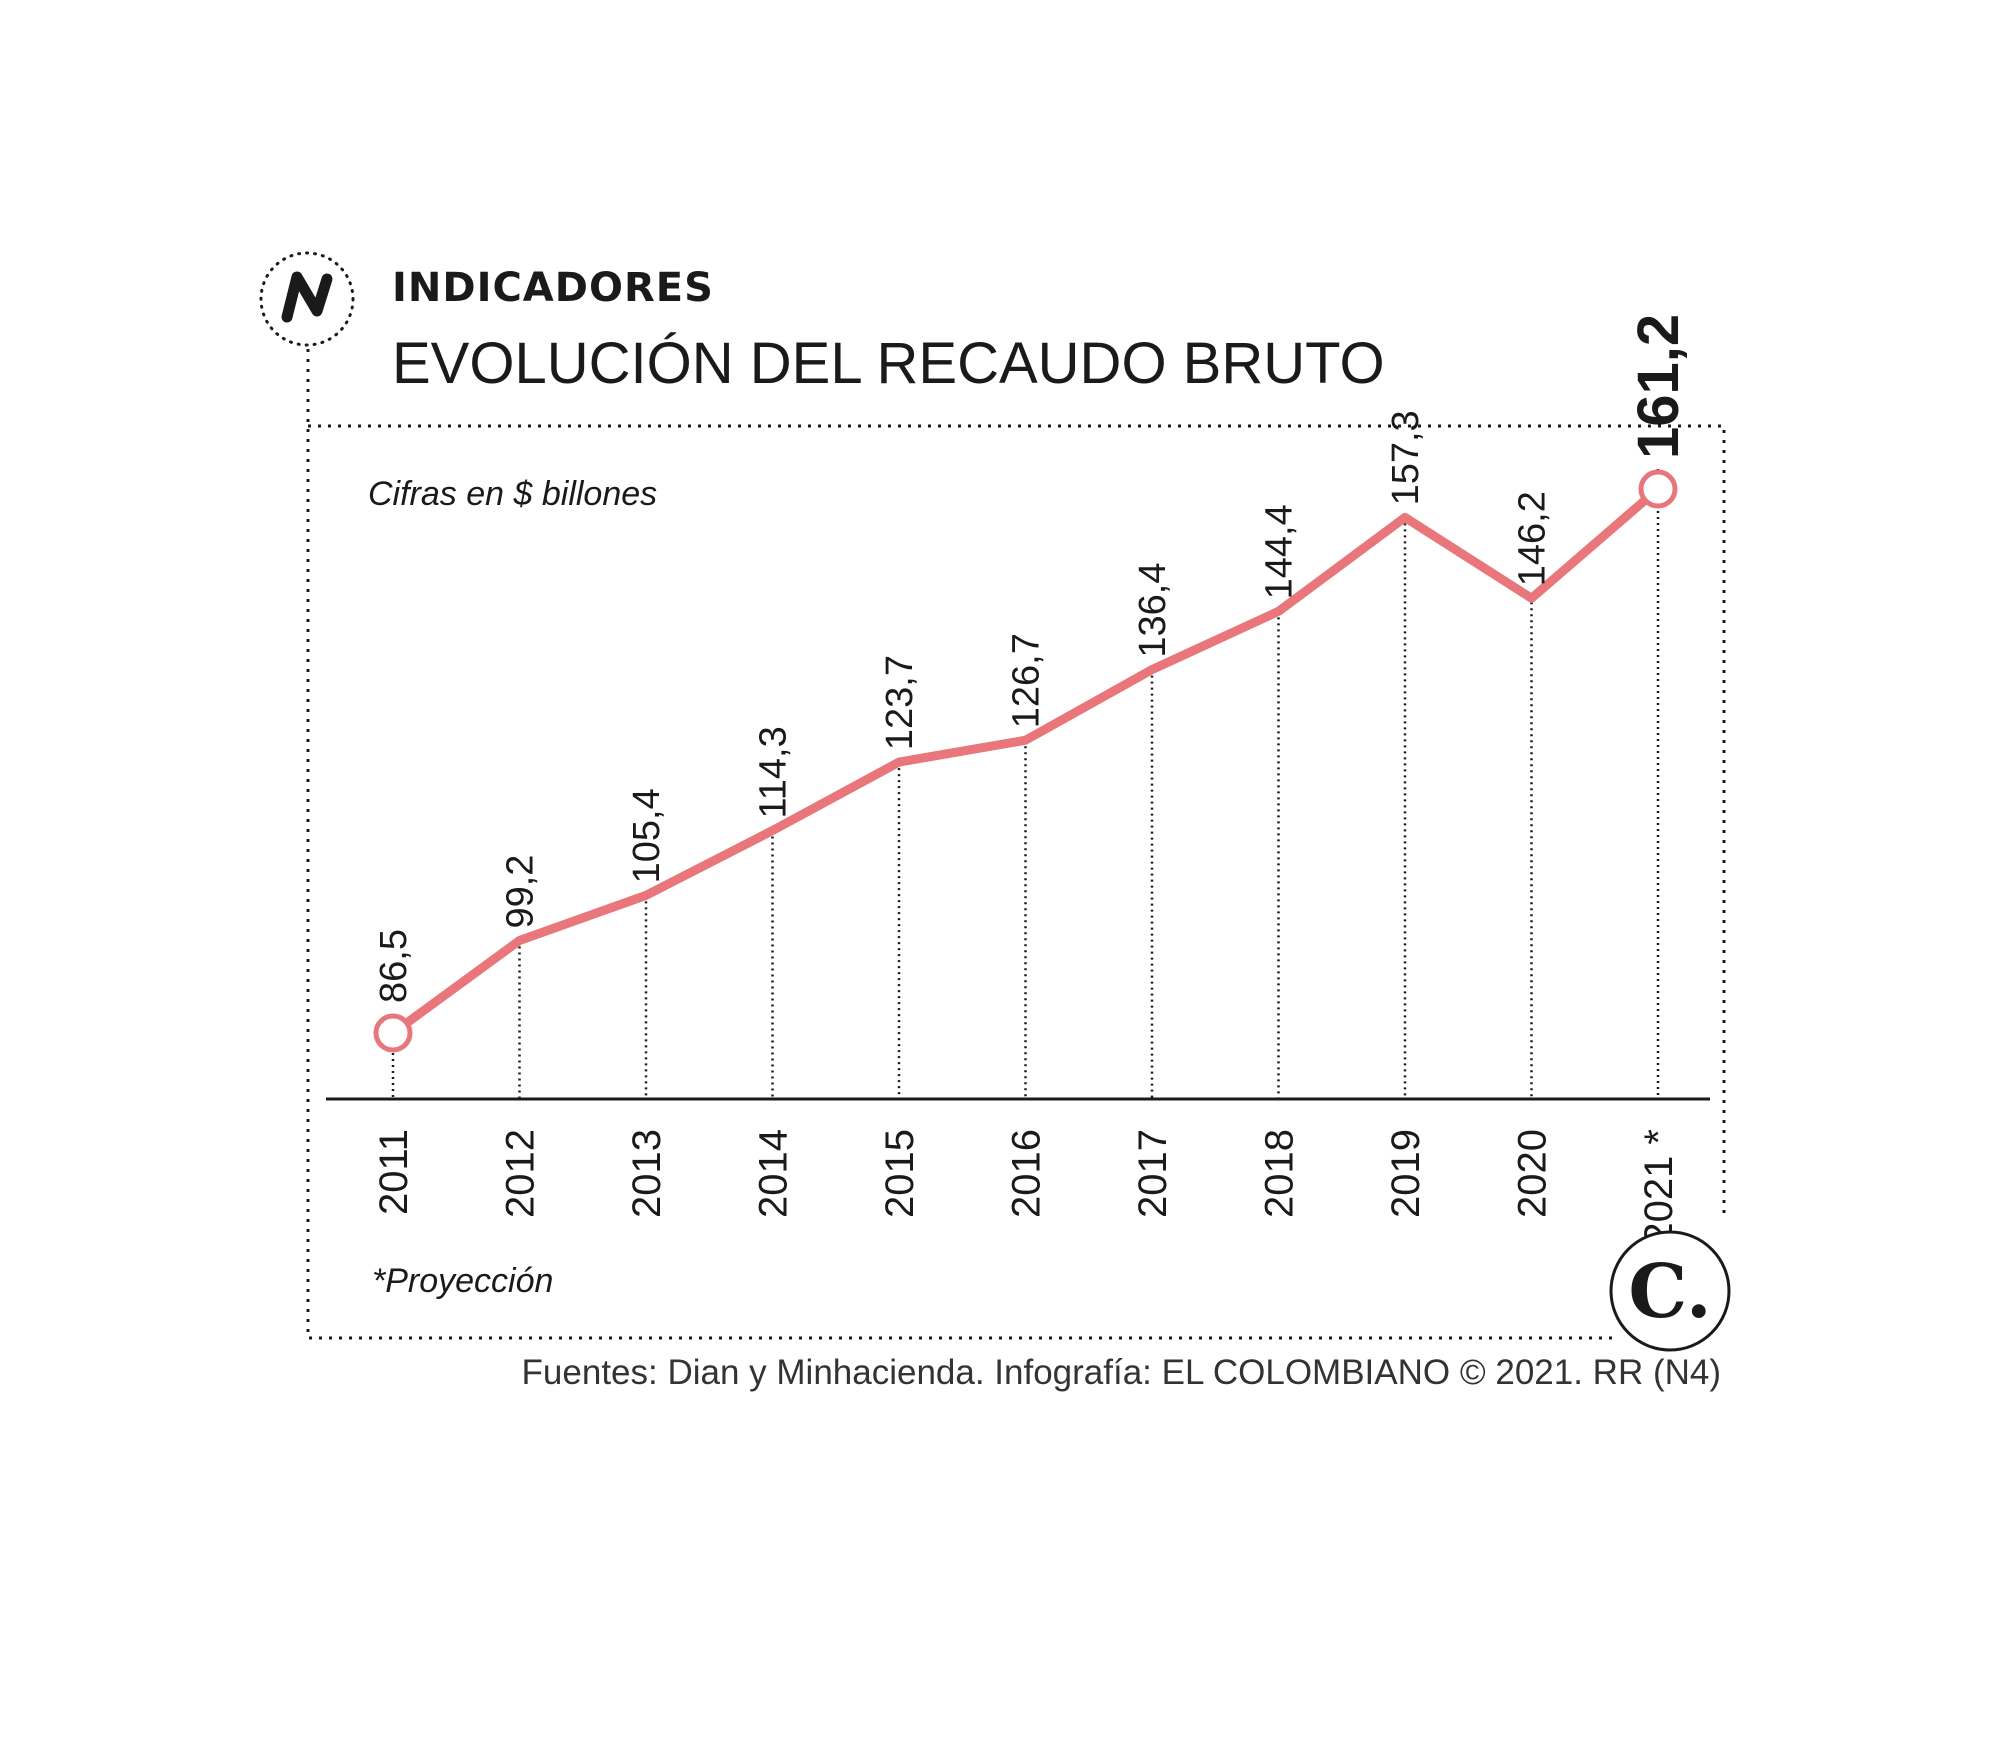 The height and width of the screenshot is (1748, 2000). Describe the element at coordinates (900, 1173) in the screenshot. I see `year-label-4: 2015` at that location.